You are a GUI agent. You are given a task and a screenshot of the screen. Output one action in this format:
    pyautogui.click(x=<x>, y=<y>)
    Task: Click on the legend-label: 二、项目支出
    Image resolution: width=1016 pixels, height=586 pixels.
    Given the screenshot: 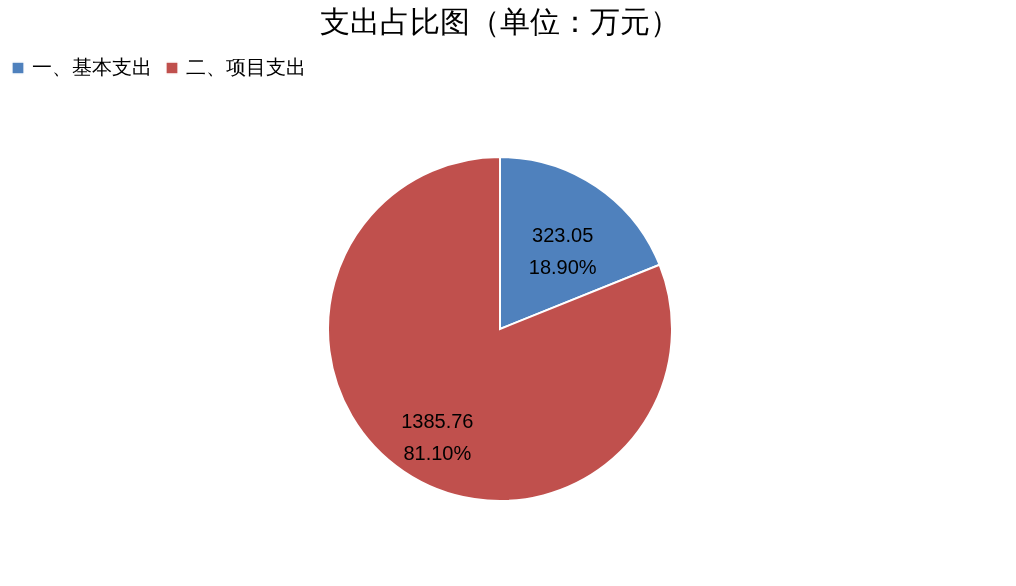 What is the action you would take?
    pyautogui.click(x=246, y=67)
    